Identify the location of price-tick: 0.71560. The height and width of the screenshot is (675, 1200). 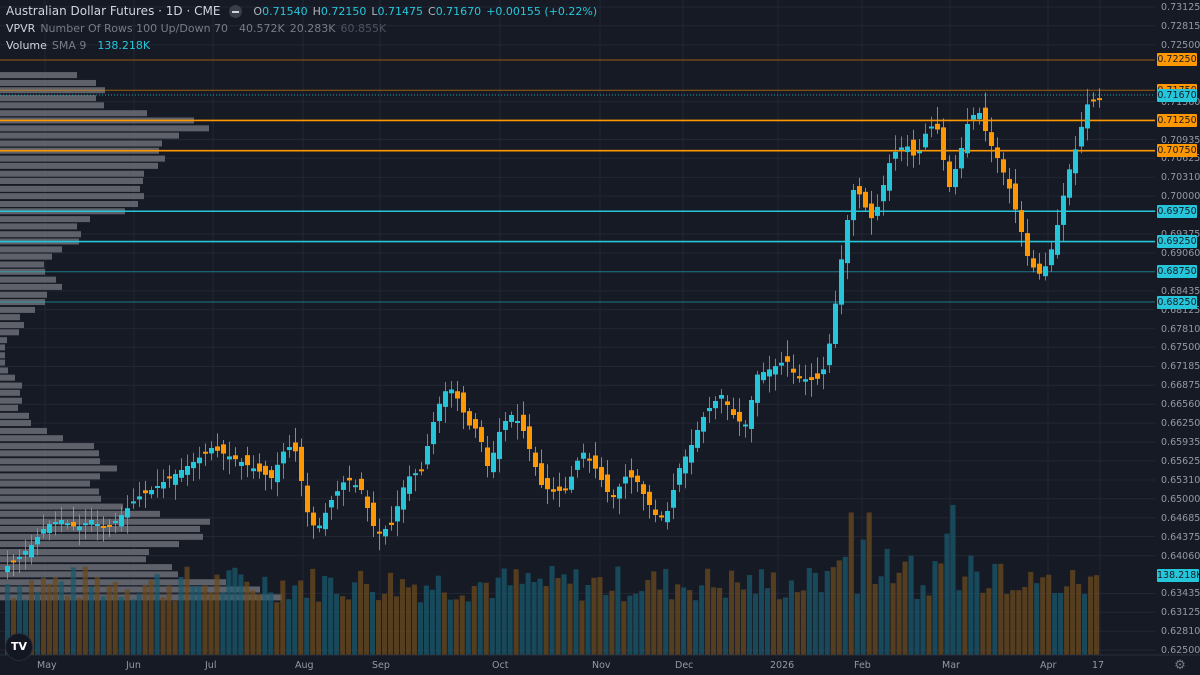
(1180, 102).